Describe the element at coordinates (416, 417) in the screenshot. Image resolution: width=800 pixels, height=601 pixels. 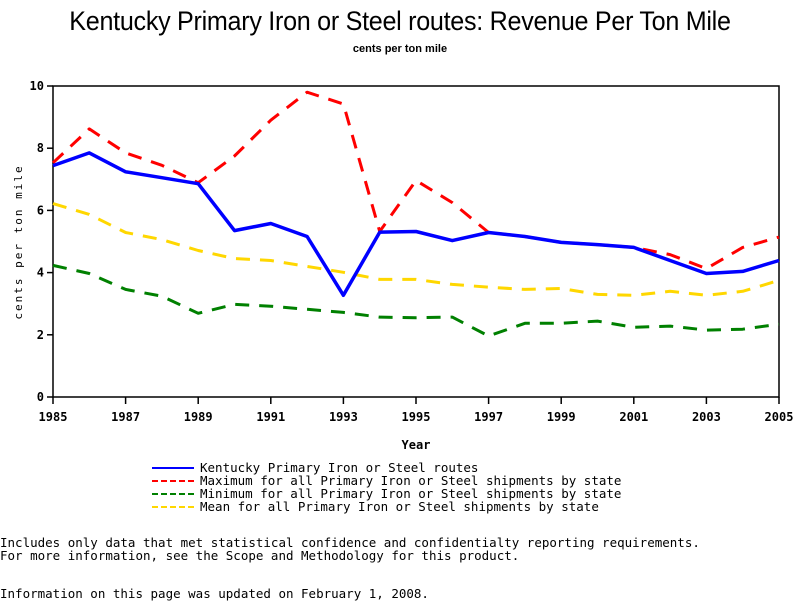
I see `x-tick-label: 1995` at that location.